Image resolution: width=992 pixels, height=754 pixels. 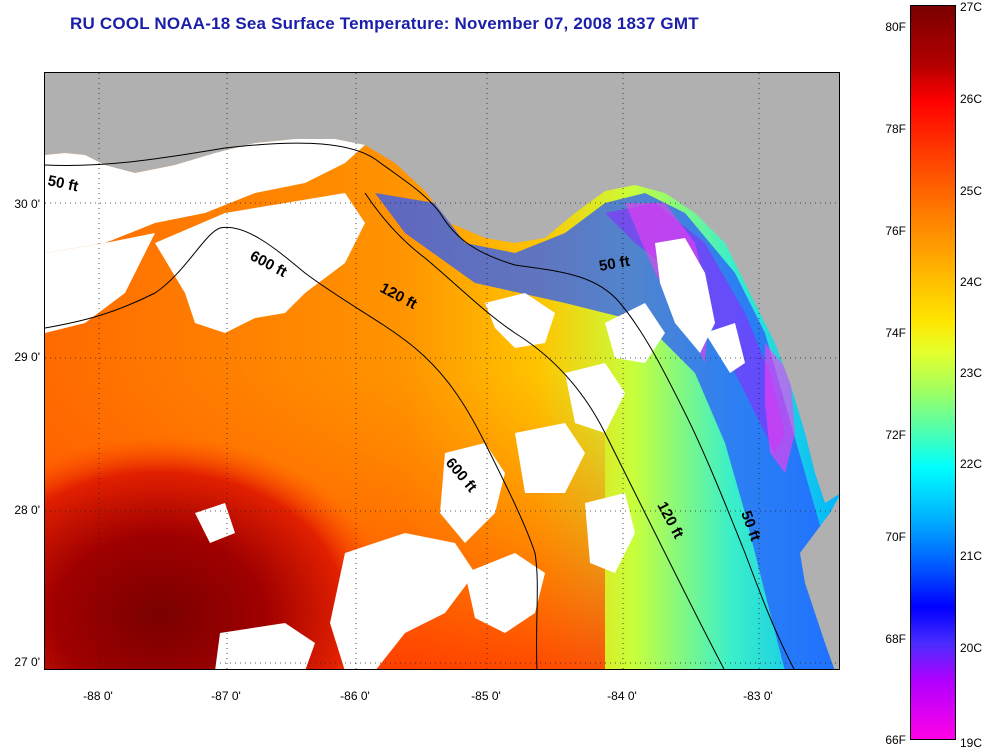 What do you see at coordinates (614, 264) in the screenshot?
I see `contour-label-50ft-bigbend: 50 ft` at bounding box center [614, 264].